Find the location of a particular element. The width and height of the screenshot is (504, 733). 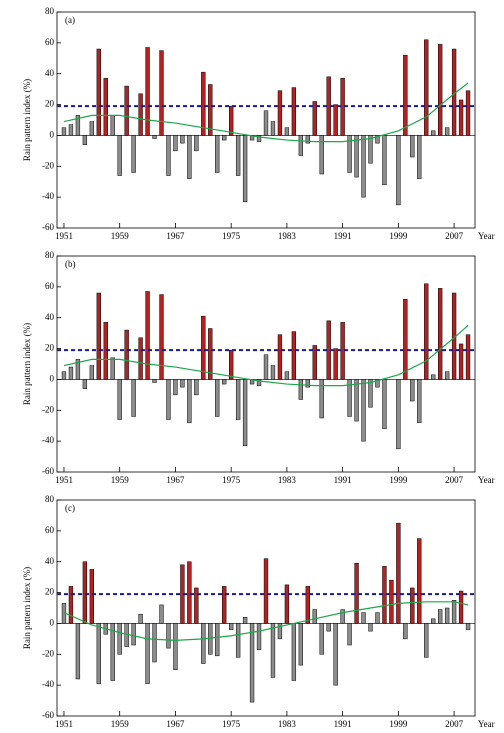

x-tick-label: 1959 is located at coordinates (120, 236).